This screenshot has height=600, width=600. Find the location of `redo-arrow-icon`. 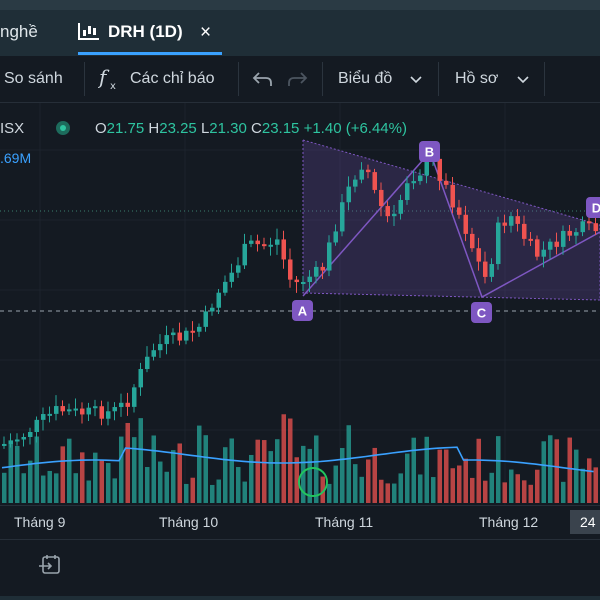

redo-arrow-icon is located at coordinates (297, 79).